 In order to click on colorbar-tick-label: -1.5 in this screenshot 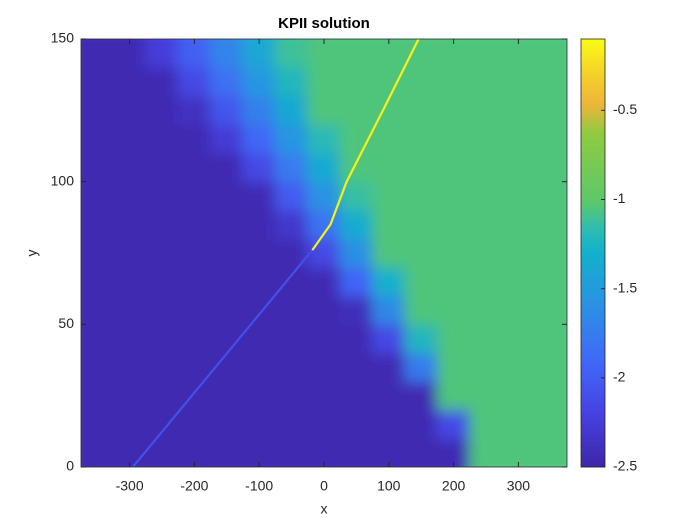, I will do `click(625, 287)`.